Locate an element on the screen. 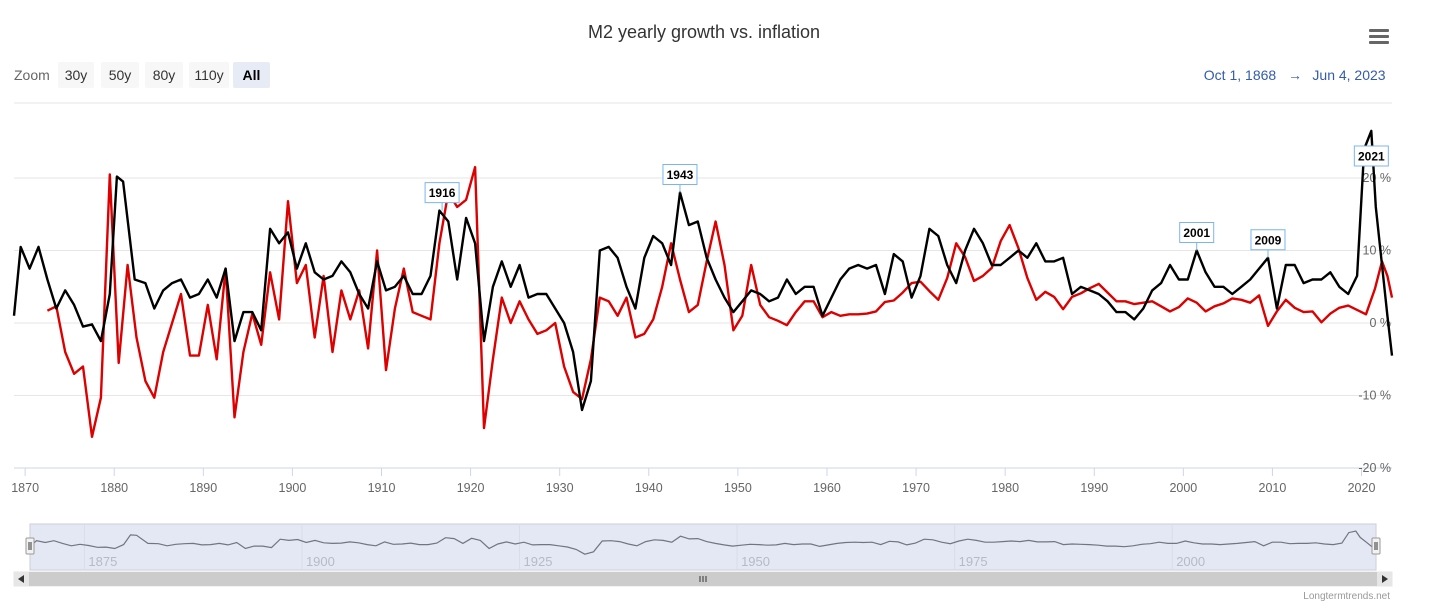 The image size is (1456, 615). zoom-button-110y: 110y is located at coordinates (209, 75).